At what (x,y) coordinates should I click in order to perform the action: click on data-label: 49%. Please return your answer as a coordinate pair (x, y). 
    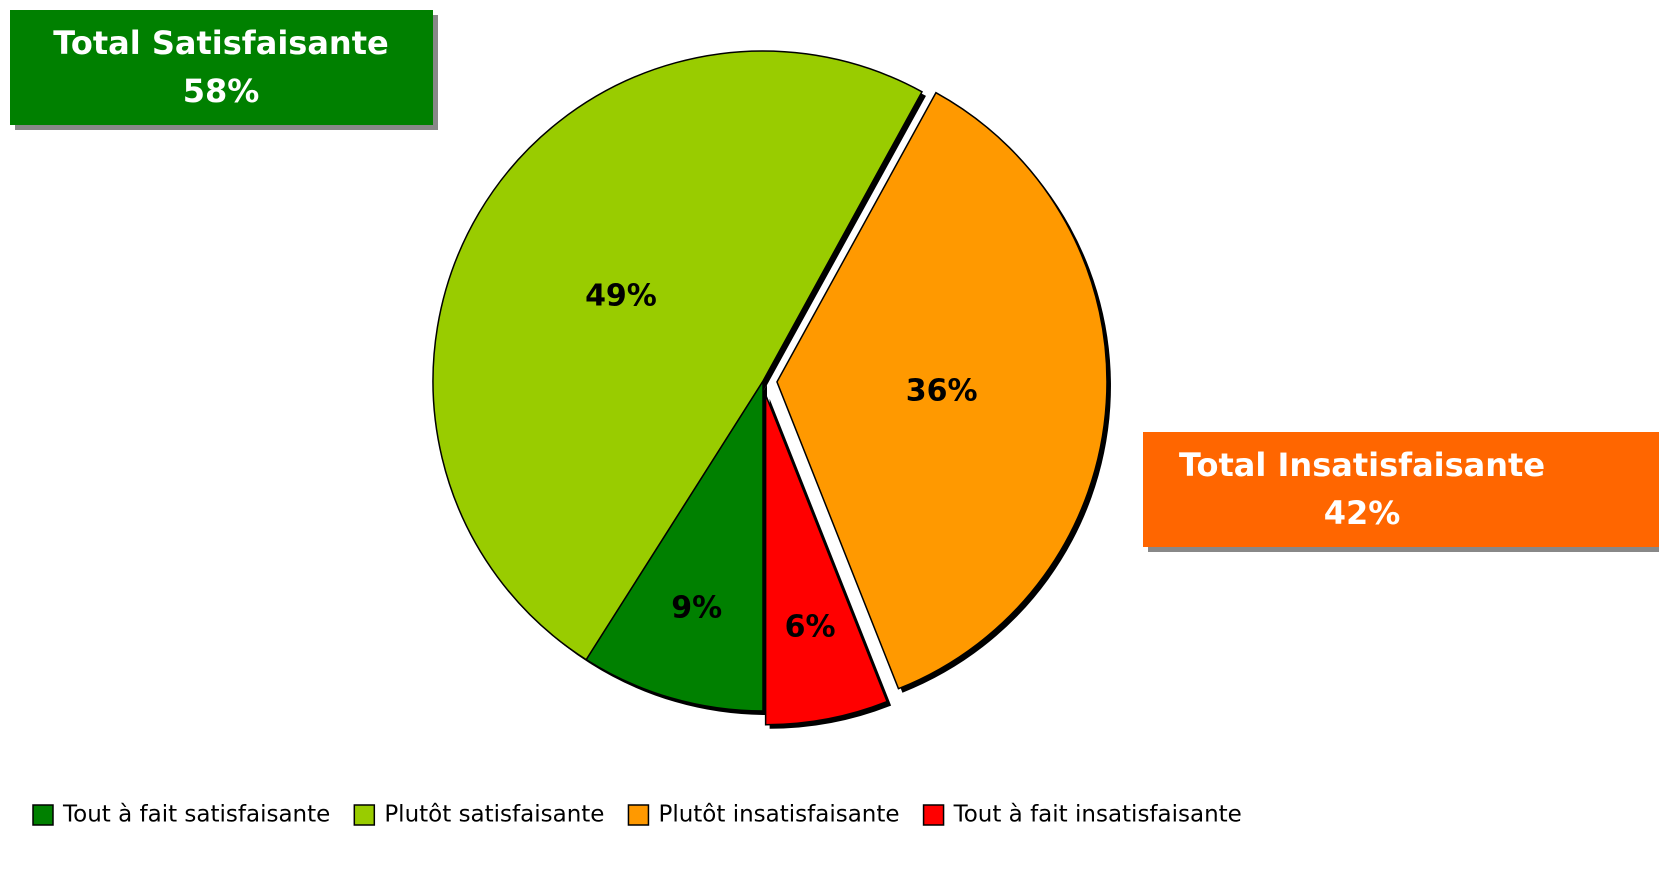
    Looking at the image, I should click on (621, 296).